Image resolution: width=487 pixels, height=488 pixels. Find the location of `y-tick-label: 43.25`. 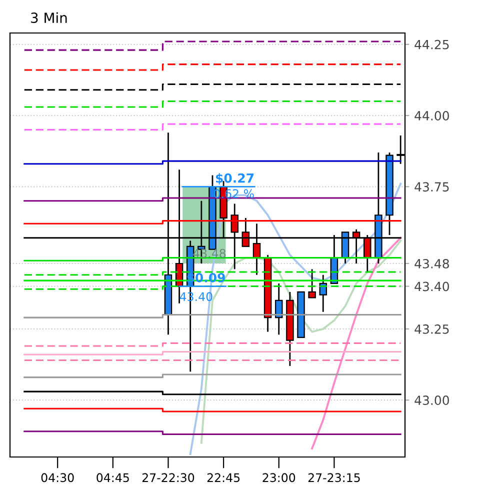

y-tick-label: 43.25 is located at coordinates (431, 329).